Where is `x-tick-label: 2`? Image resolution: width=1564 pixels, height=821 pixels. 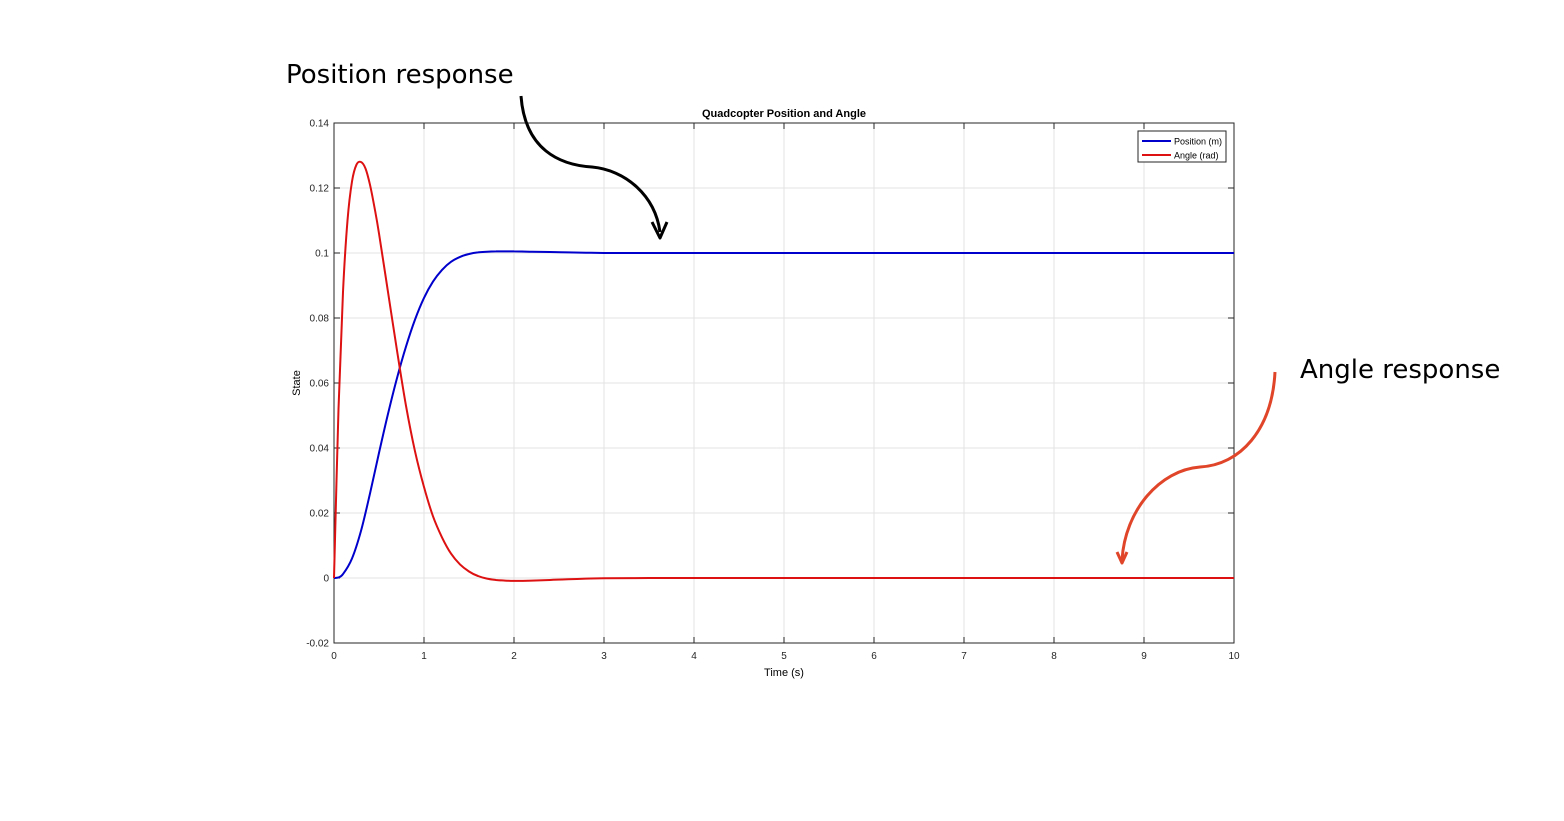
x-tick-label: 2 is located at coordinates (514, 656).